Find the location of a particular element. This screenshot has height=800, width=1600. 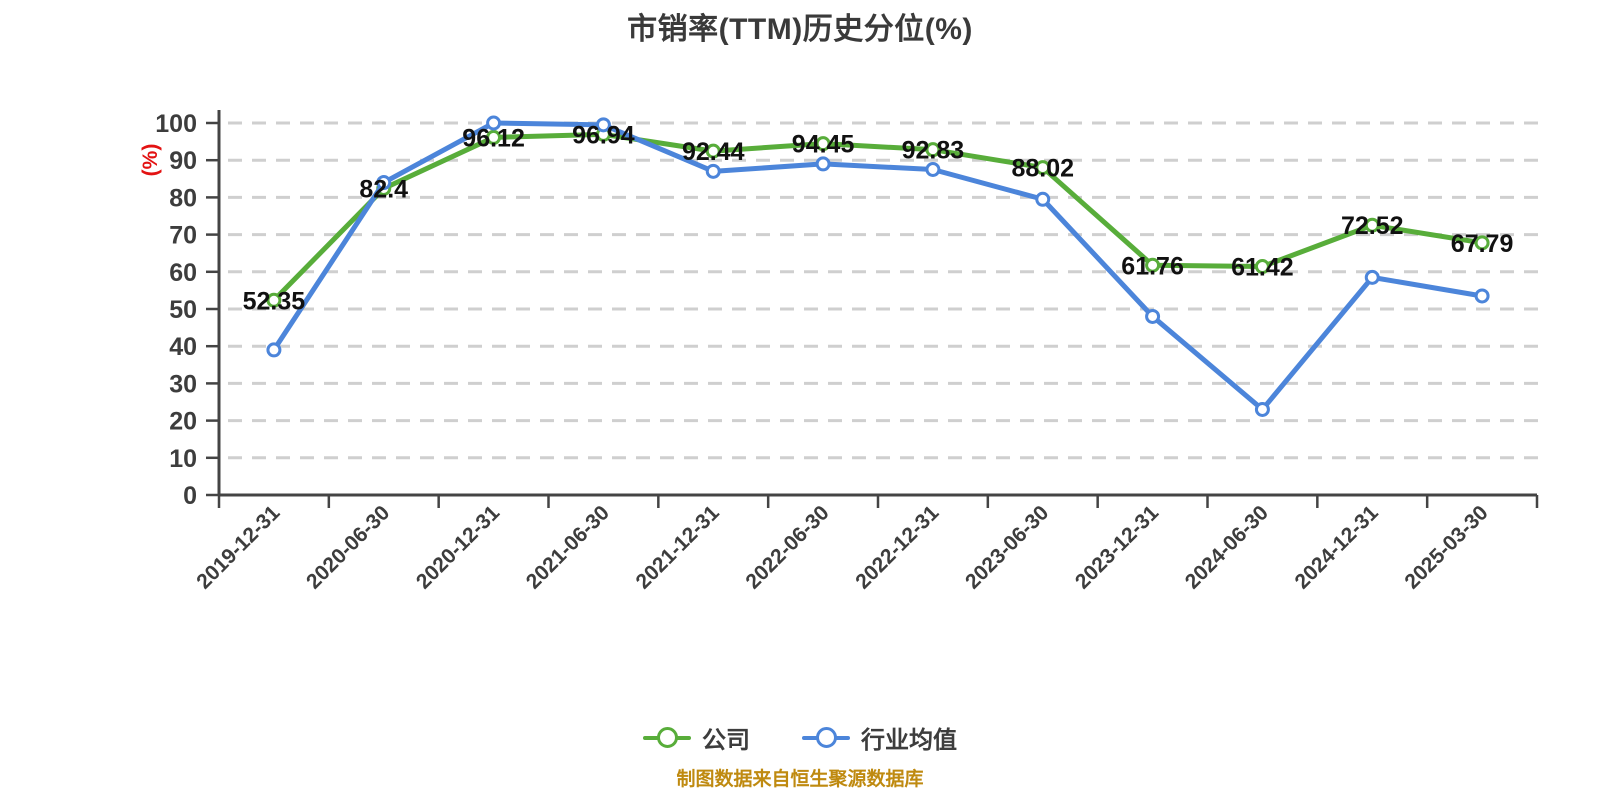

data-point-label: 96.12 is located at coordinates (493, 138).